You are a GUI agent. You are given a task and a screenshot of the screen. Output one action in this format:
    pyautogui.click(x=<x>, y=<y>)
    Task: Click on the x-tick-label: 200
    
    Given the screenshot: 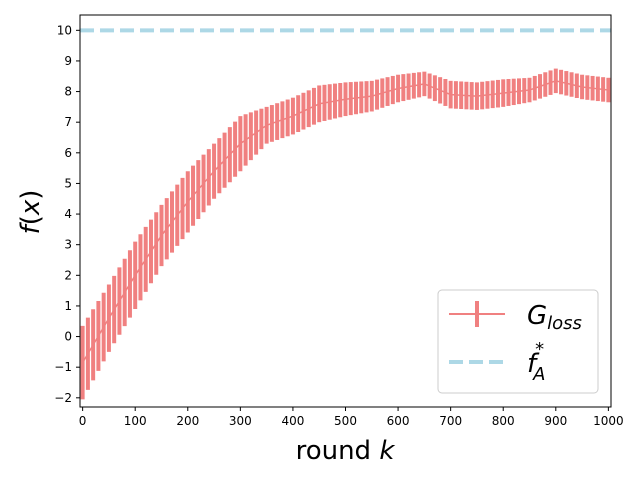 What is the action you would take?
    pyautogui.click(x=187, y=421)
    